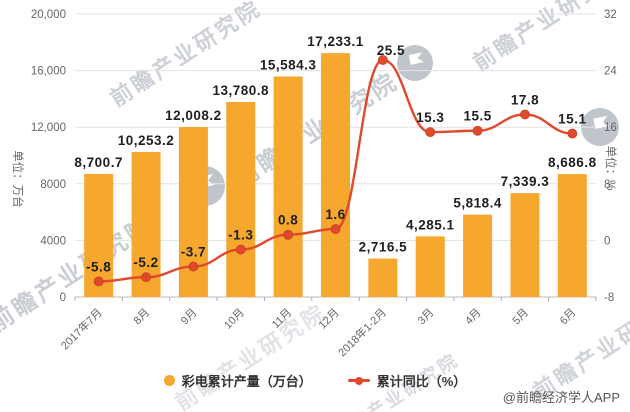 The height and width of the screenshot is (412, 630). What do you see at coordinates (362, 332) in the screenshot?
I see `x-axis-label: 2018年1-2月` at bounding box center [362, 332].